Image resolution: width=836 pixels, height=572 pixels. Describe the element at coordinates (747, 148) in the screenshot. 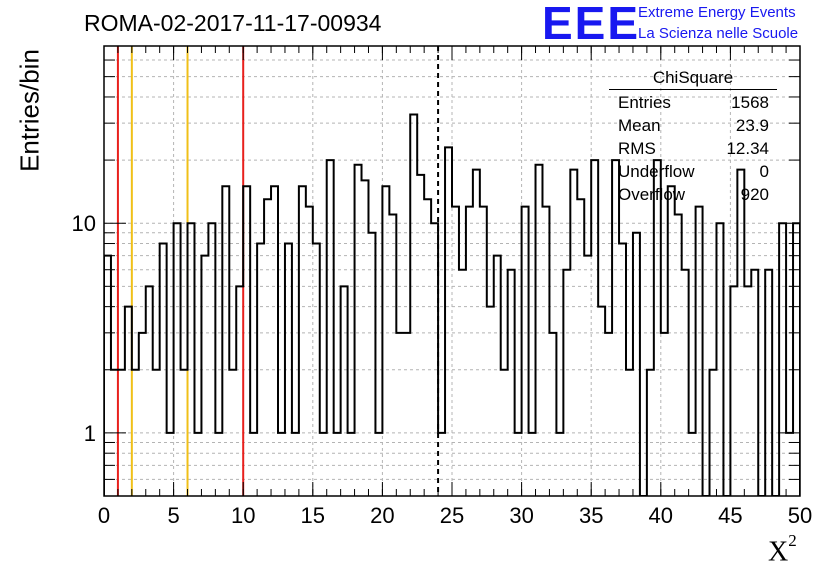

I see `stats-value: 12.34` at that location.